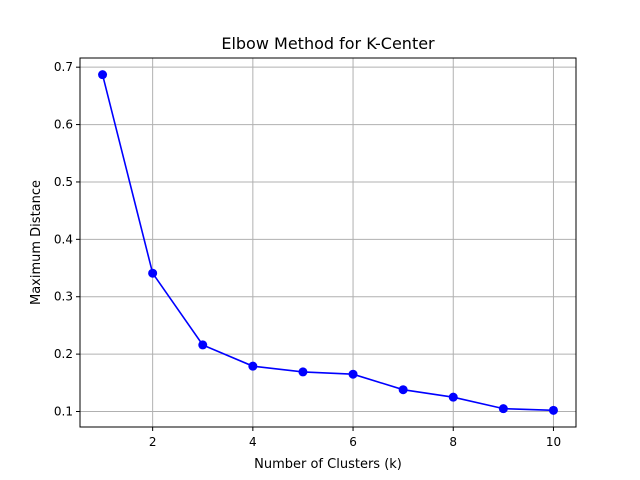 The image size is (640, 480). What do you see at coordinates (63, 125) in the screenshot?
I see `y-tick-label: 0.6` at bounding box center [63, 125].